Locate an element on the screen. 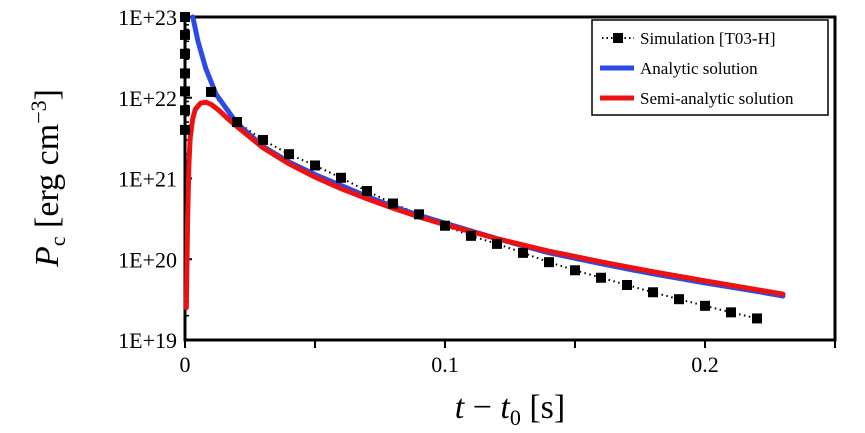 This screenshot has height=433, width=865. legend-entry-simulation: Simulation [T03-H] is located at coordinates (689, 38).